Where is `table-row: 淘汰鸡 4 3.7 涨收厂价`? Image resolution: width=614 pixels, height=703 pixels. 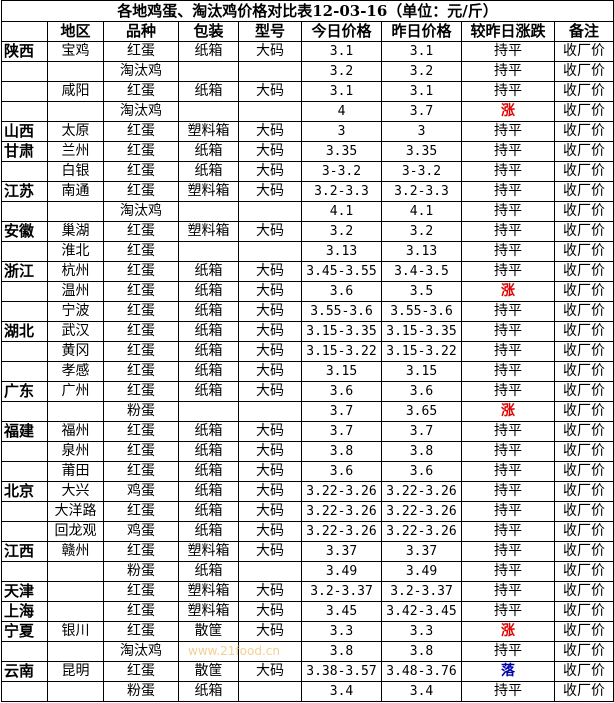 table-row: 淘汰鸡 4 3.7 涨收厂价 is located at coordinates (307, 111).